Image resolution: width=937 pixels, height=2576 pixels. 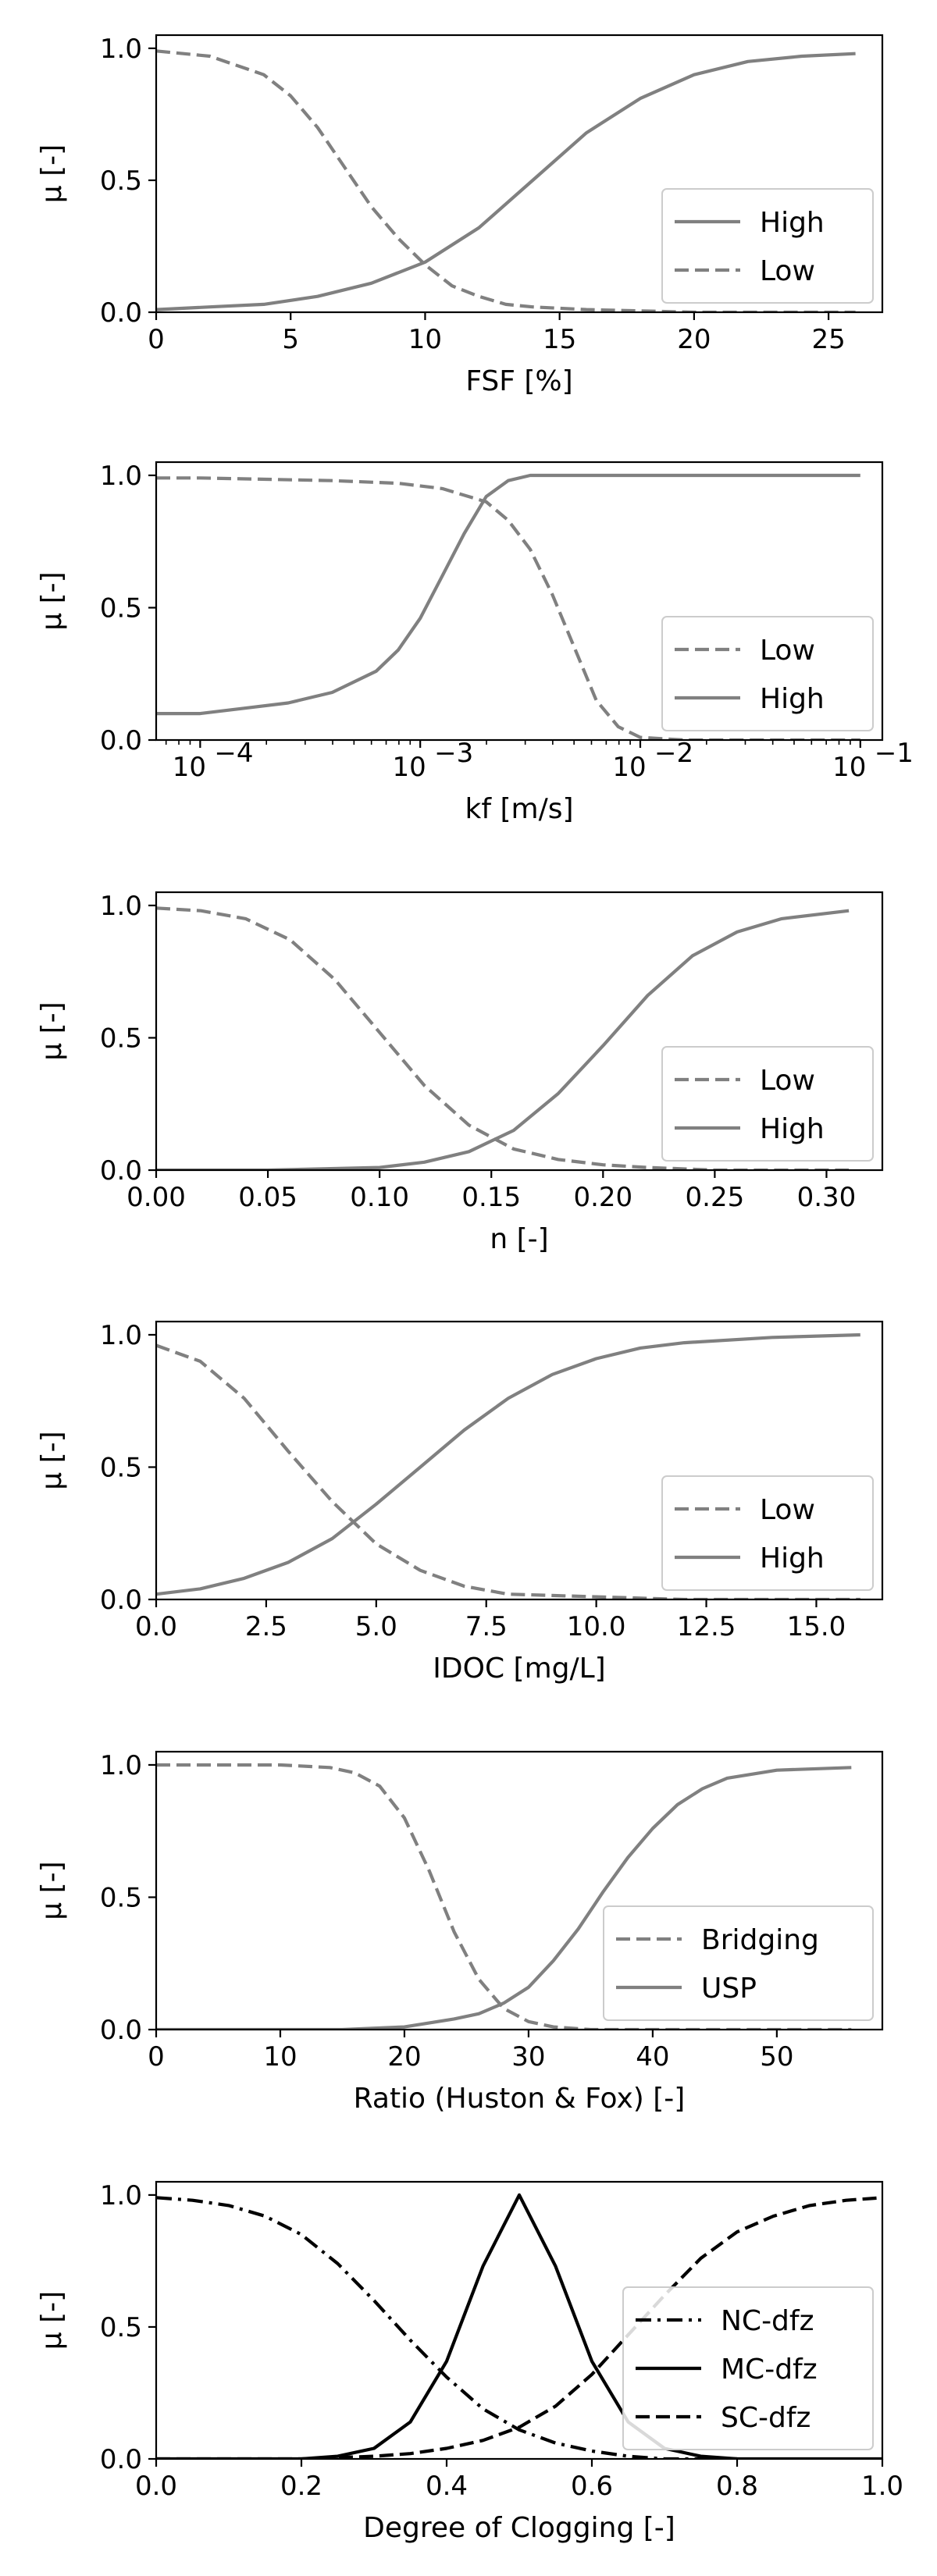 I want to click on x-axis-label: kf [m/s], so click(x=519, y=809).